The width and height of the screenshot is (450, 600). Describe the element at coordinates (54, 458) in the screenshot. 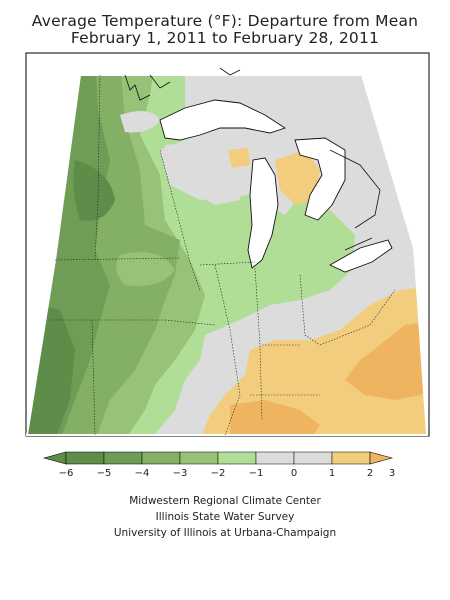

I see `legend-arrow-low` at that location.